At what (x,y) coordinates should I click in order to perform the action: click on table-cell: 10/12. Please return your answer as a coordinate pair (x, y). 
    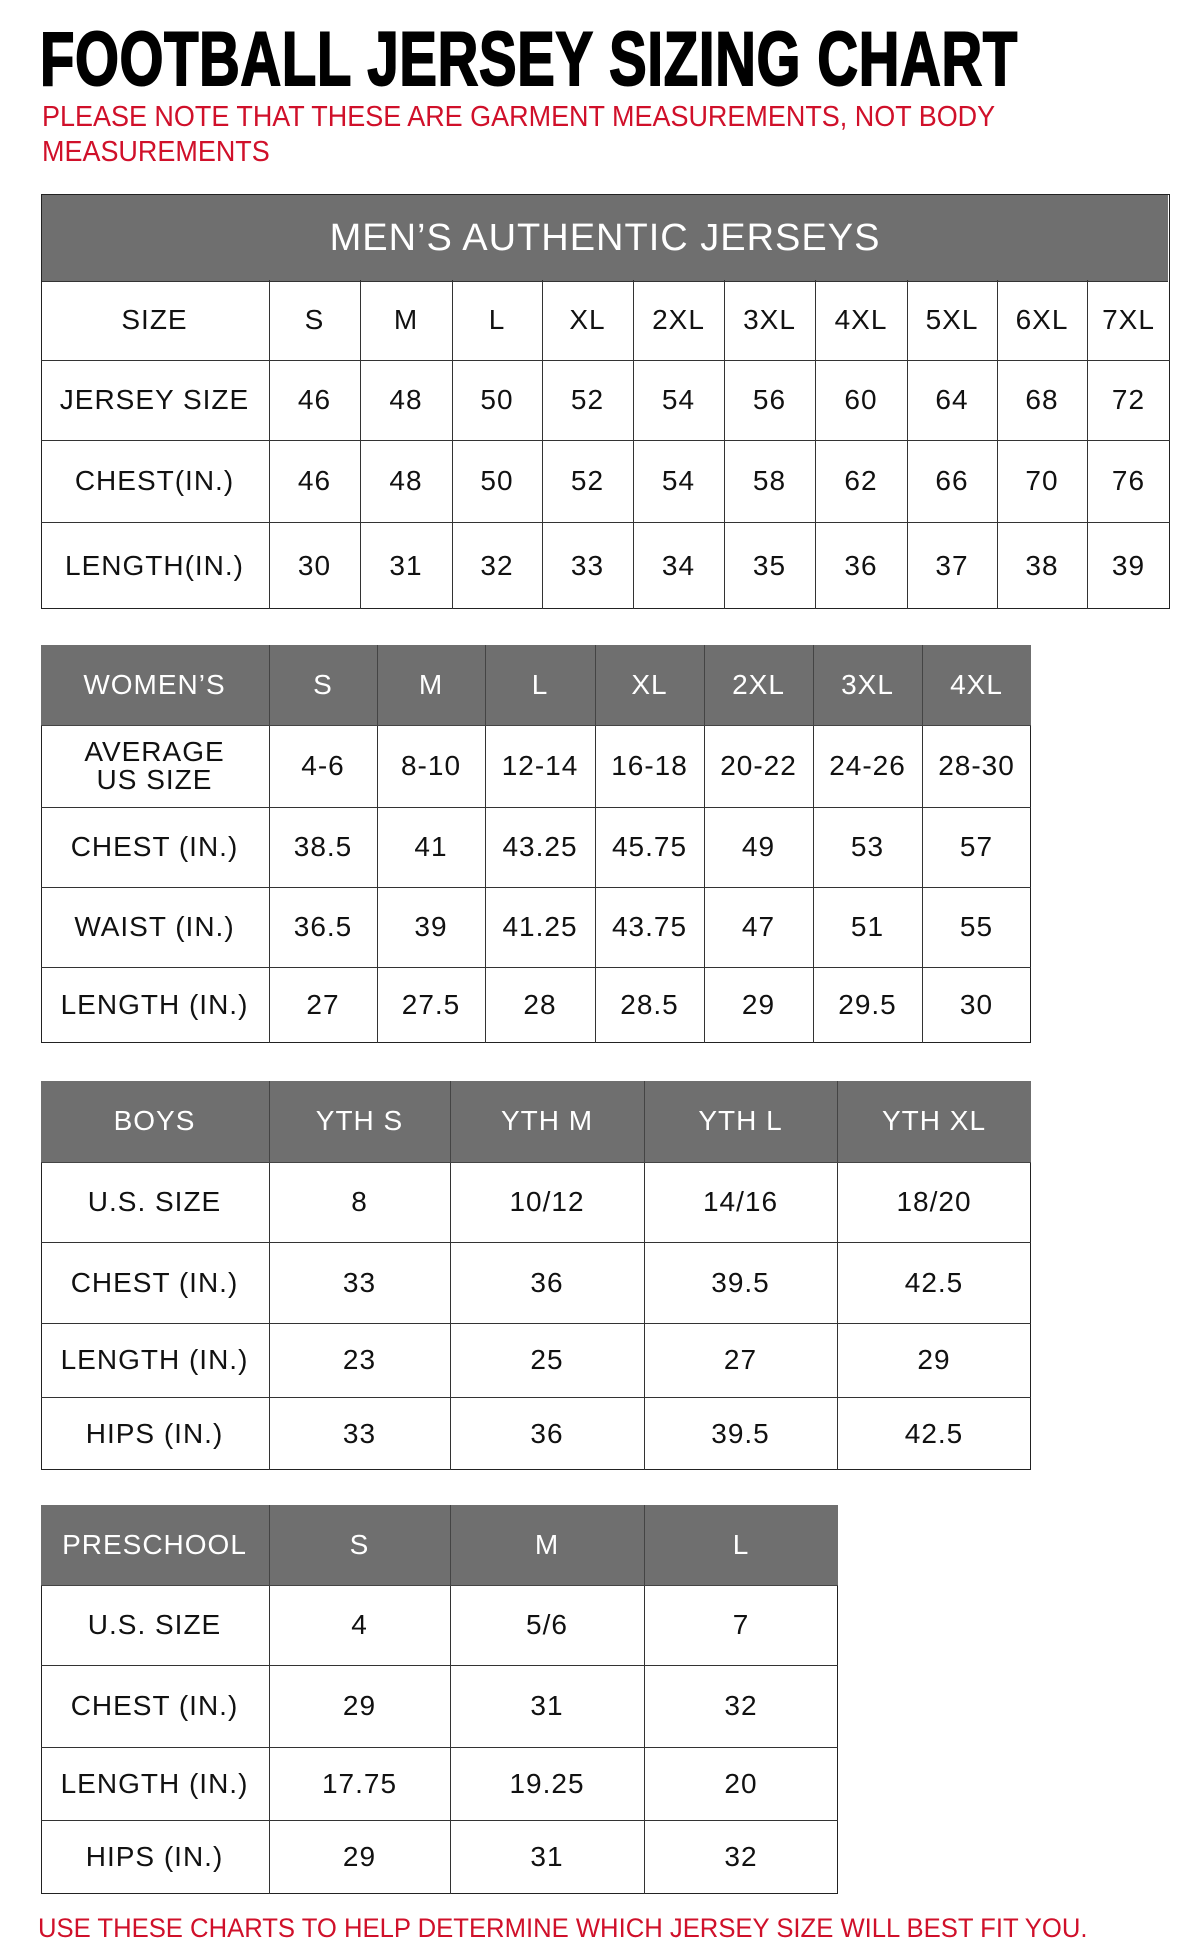
    Looking at the image, I should click on (547, 1202).